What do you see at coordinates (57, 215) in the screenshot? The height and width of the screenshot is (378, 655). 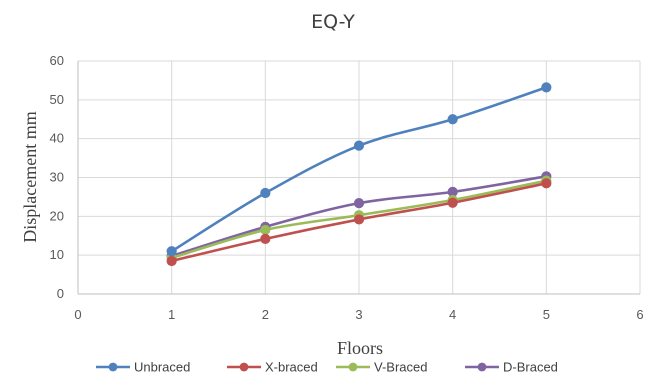 I see `y-tick-label: 20` at bounding box center [57, 215].